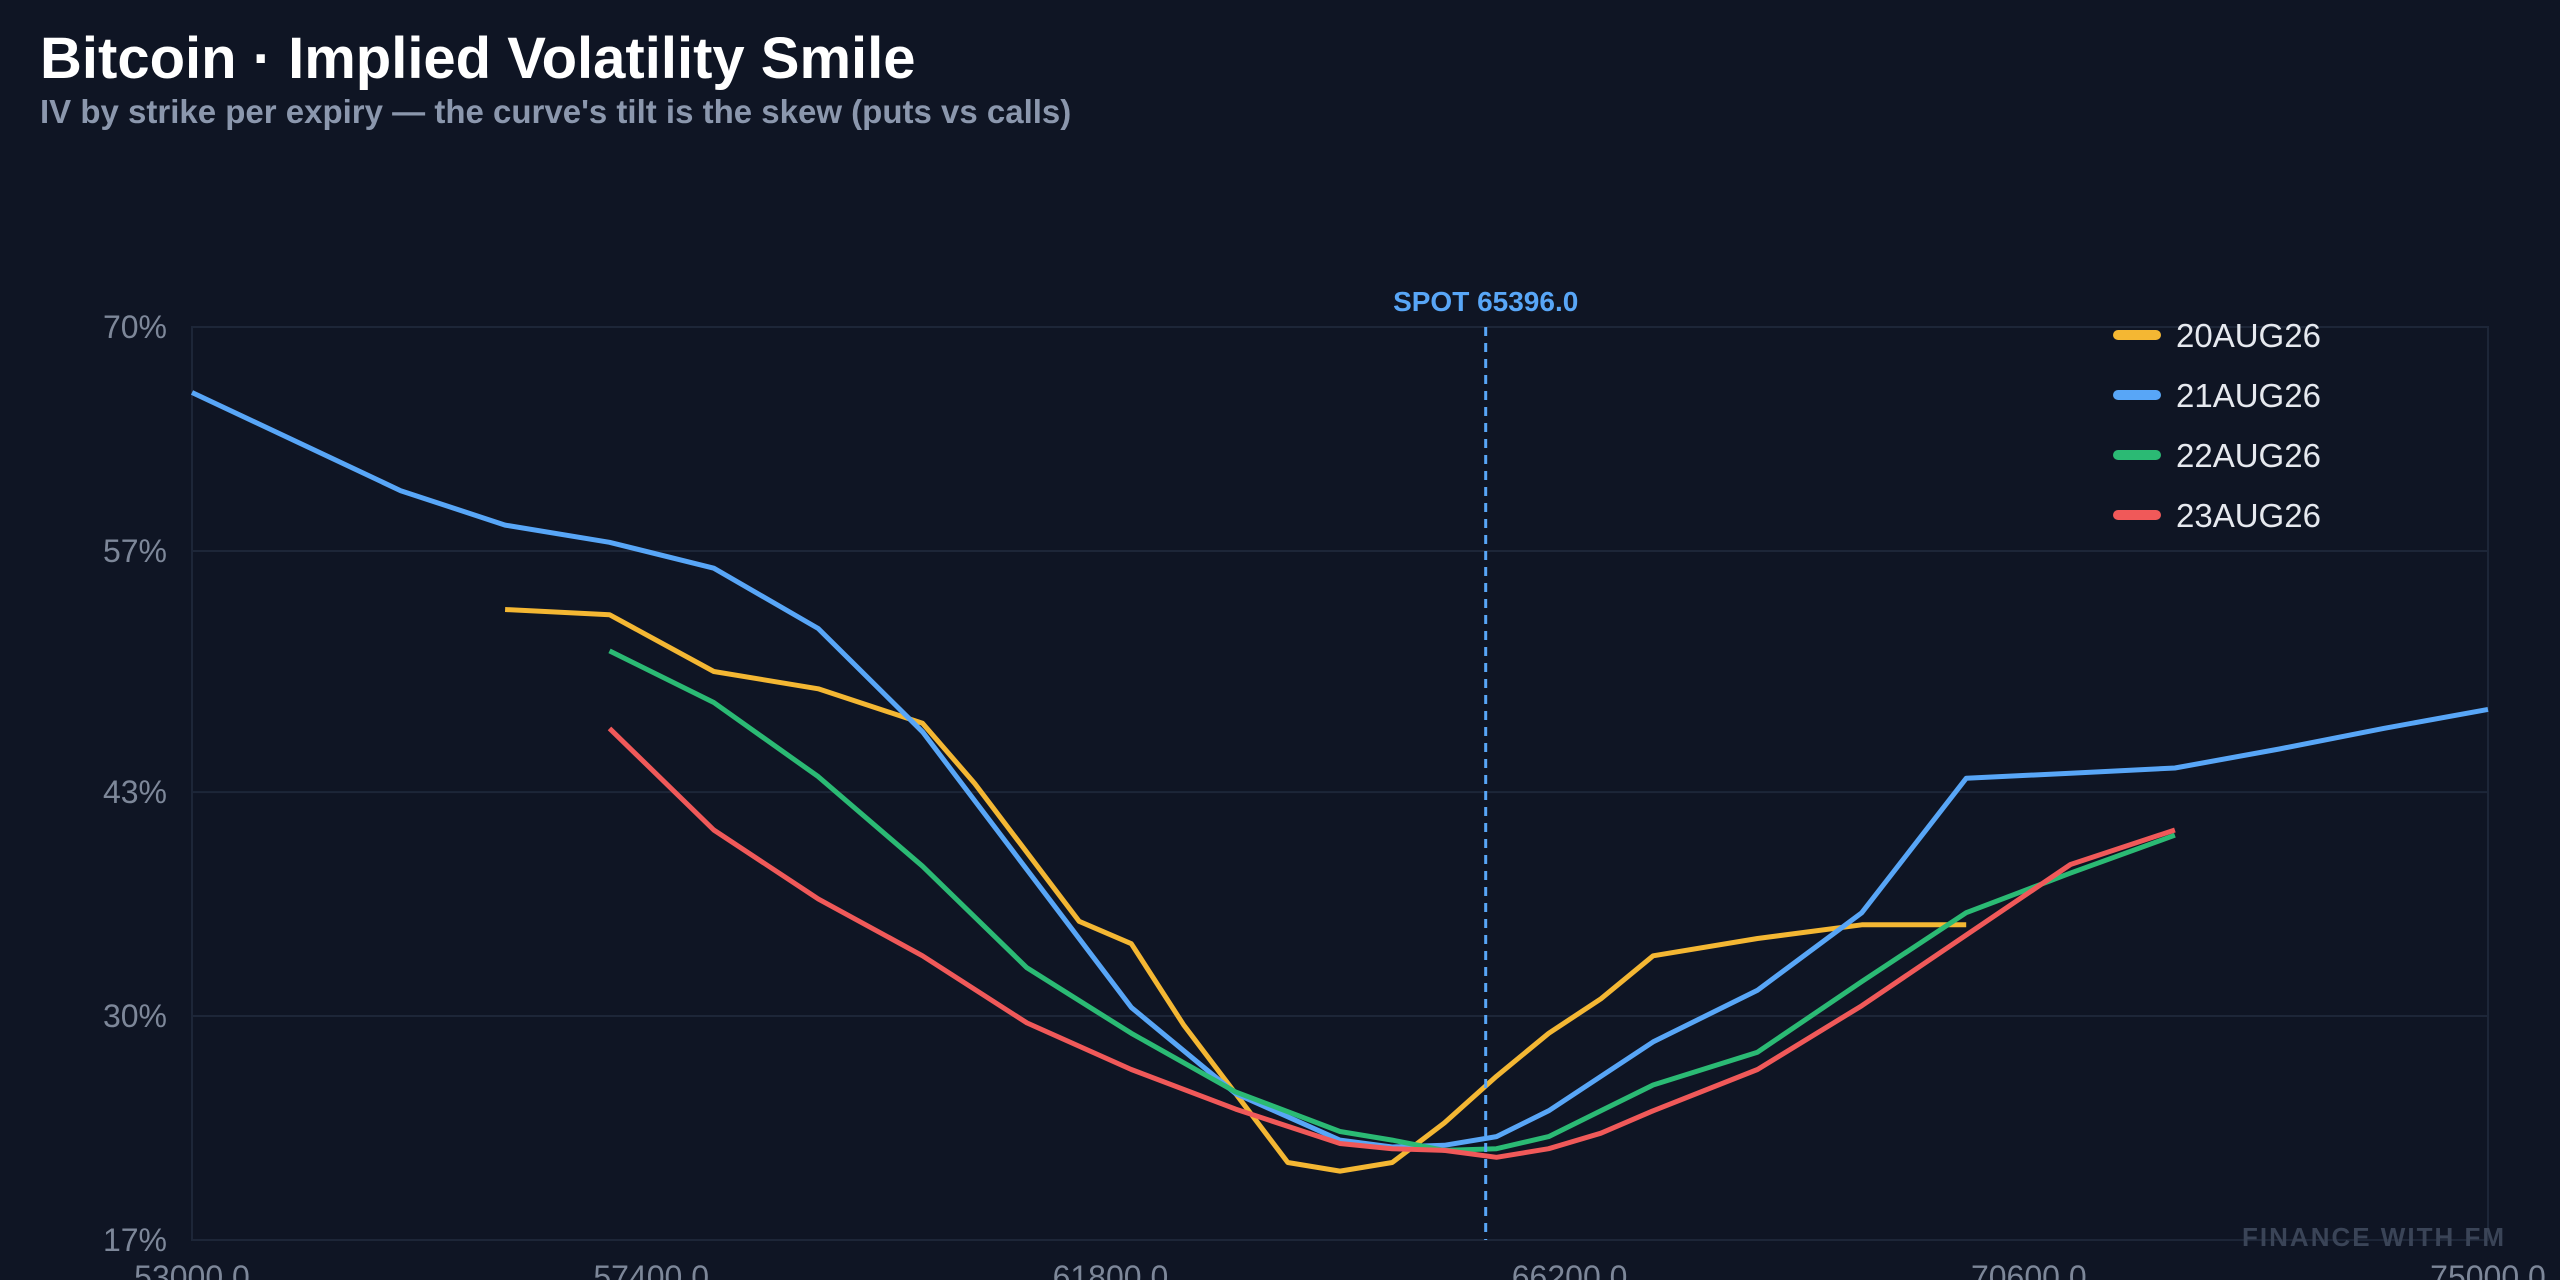 The image size is (2560, 1280). I want to click on y-tick-label: 43%, so click(135, 792).